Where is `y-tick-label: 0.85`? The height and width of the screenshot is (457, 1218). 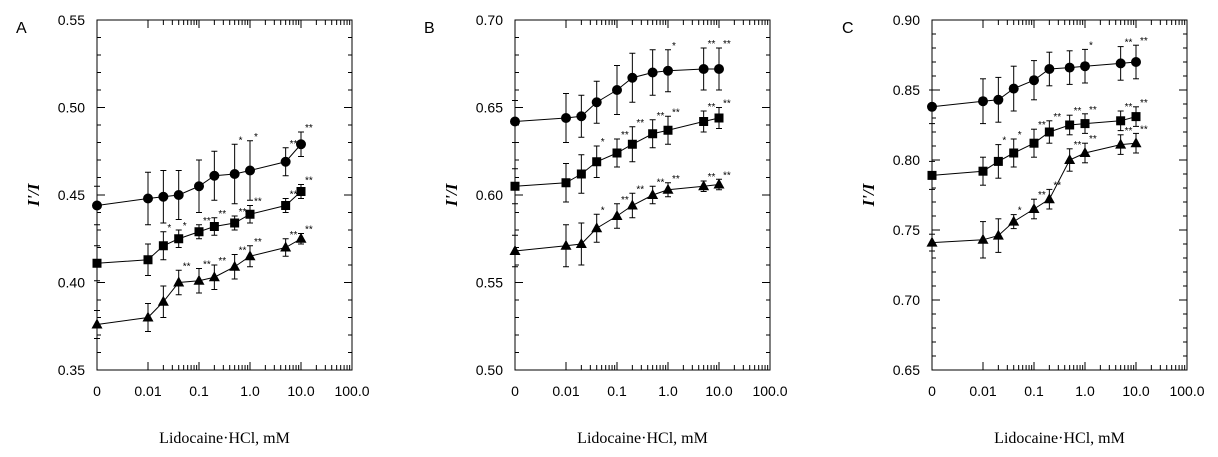
y-tick-label: 0.85 is located at coordinates (906, 90).